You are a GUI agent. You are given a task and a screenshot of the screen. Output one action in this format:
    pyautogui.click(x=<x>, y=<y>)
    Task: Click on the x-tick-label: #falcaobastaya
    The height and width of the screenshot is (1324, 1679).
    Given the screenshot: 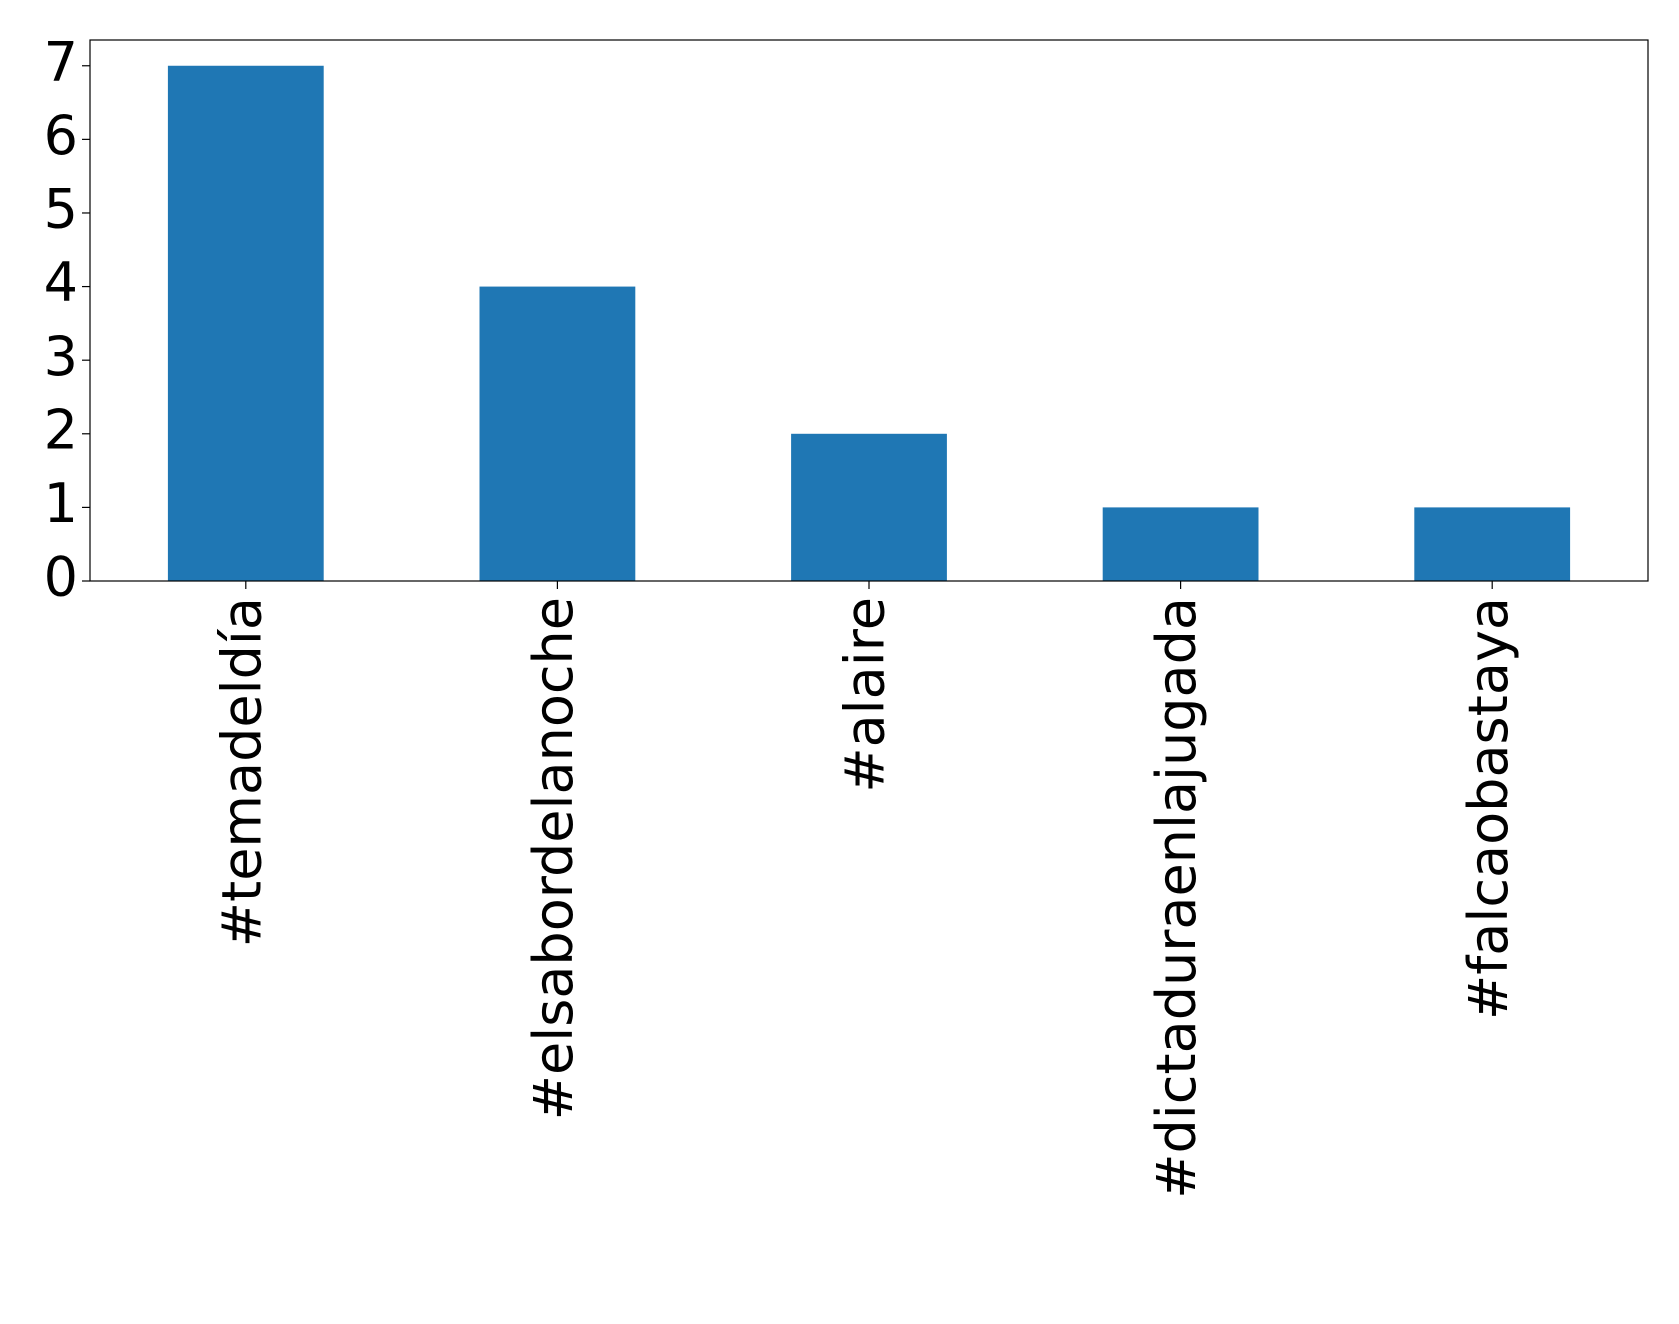 What is the action you would take?
    pyautogui.click(x=1488, y=808)
    